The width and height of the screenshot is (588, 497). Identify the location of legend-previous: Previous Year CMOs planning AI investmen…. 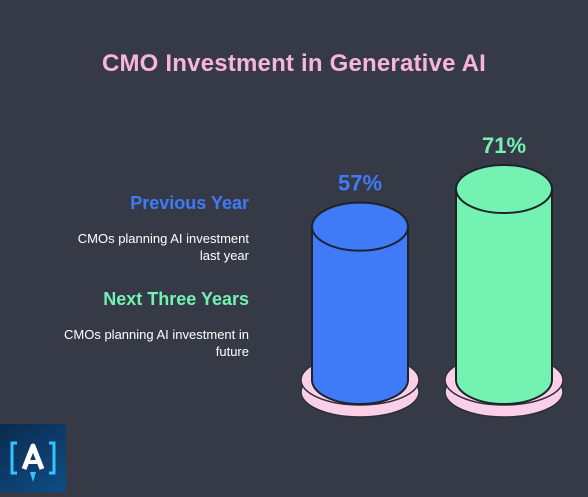
(129, 228).